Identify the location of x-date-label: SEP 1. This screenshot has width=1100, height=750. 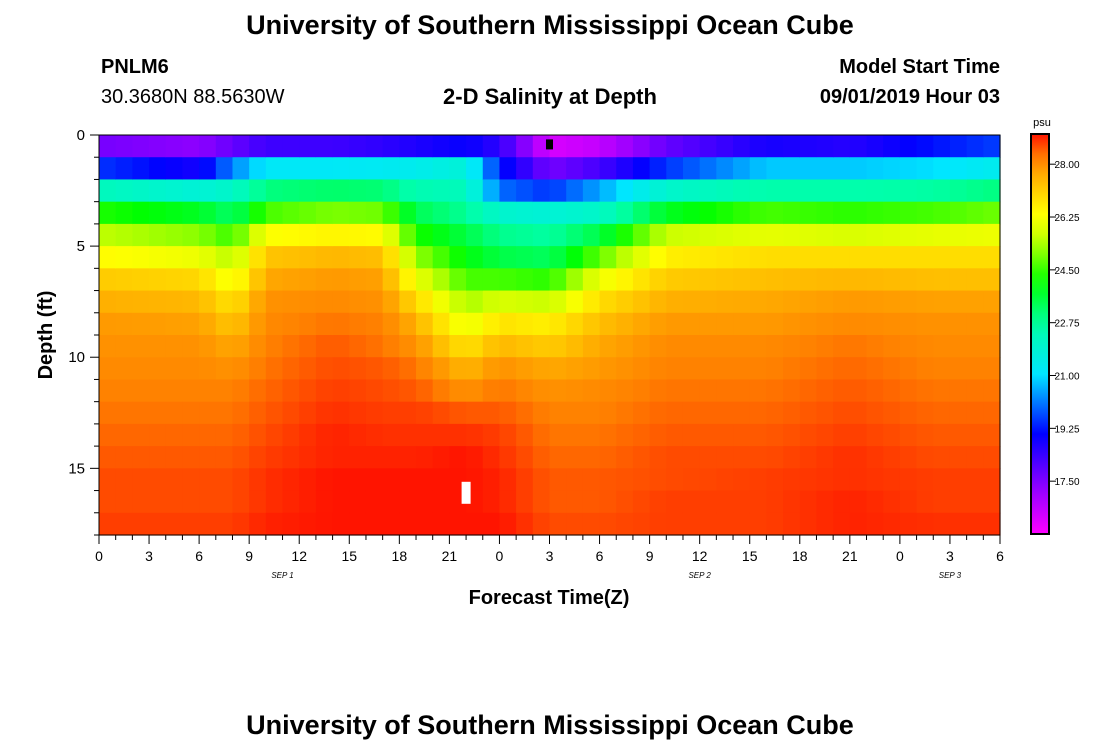
(282, 575).